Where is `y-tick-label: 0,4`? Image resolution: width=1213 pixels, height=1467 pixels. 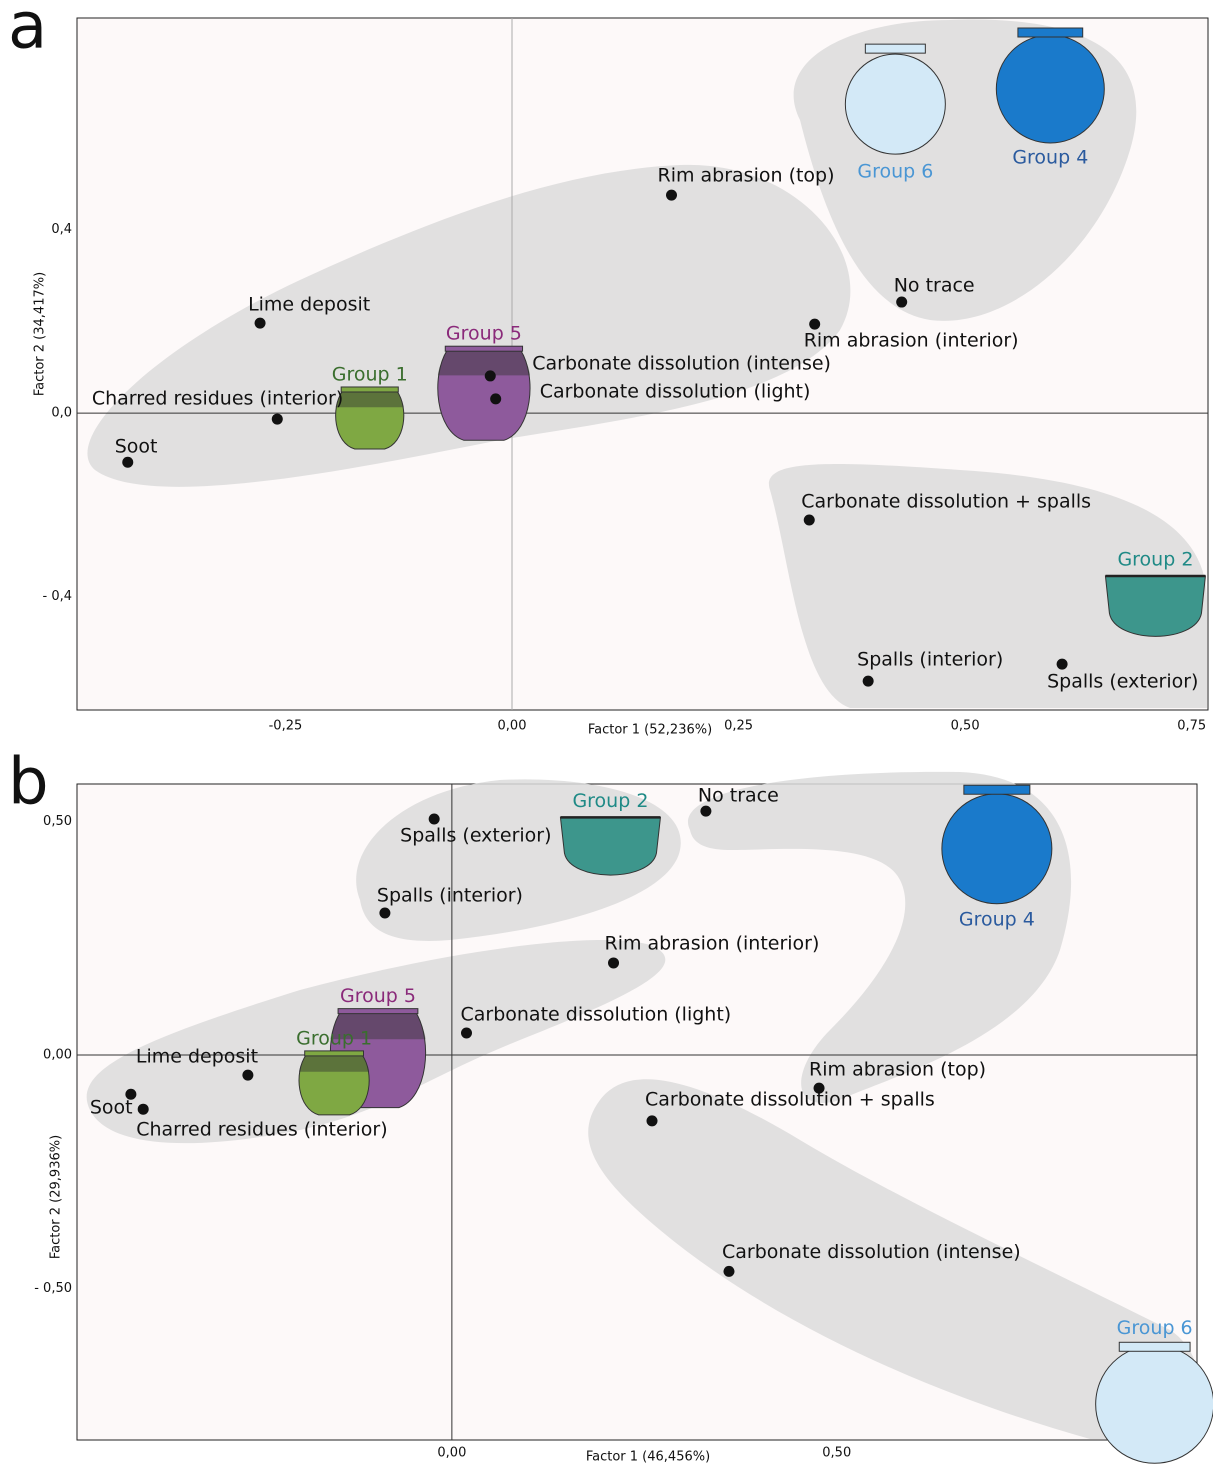 y-tick-label: 0,4 is located at coordinates (61, 229).